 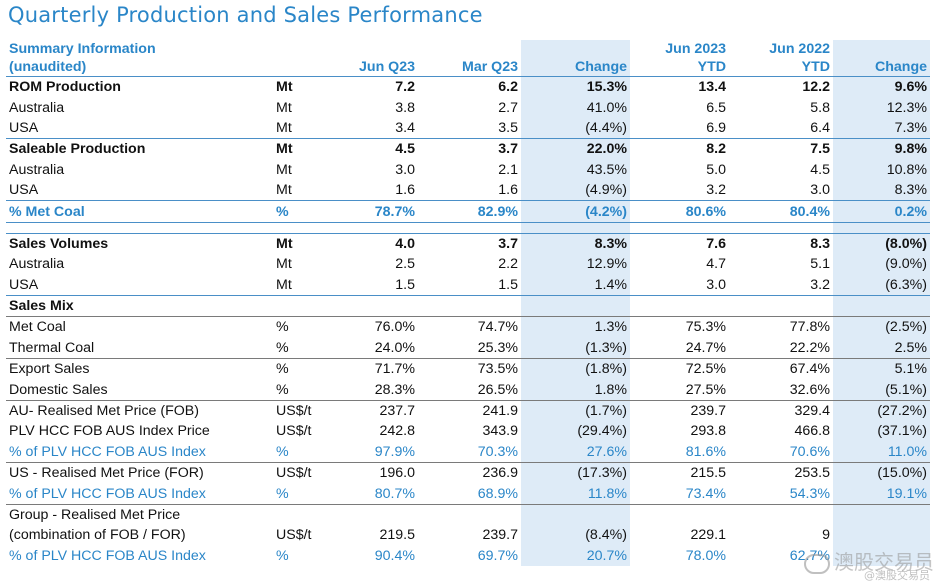 I want to click on row-label-us-realised-met-price-for: US - Realised Met Price (FOR), so click(x=135, y=473).